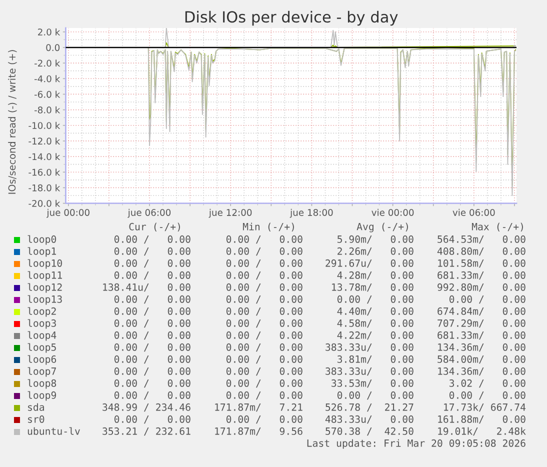  What do you see at coordinates (42, 360) in the screenshot?
I see `legend-label: loop6` at bounding box center [42, 360].